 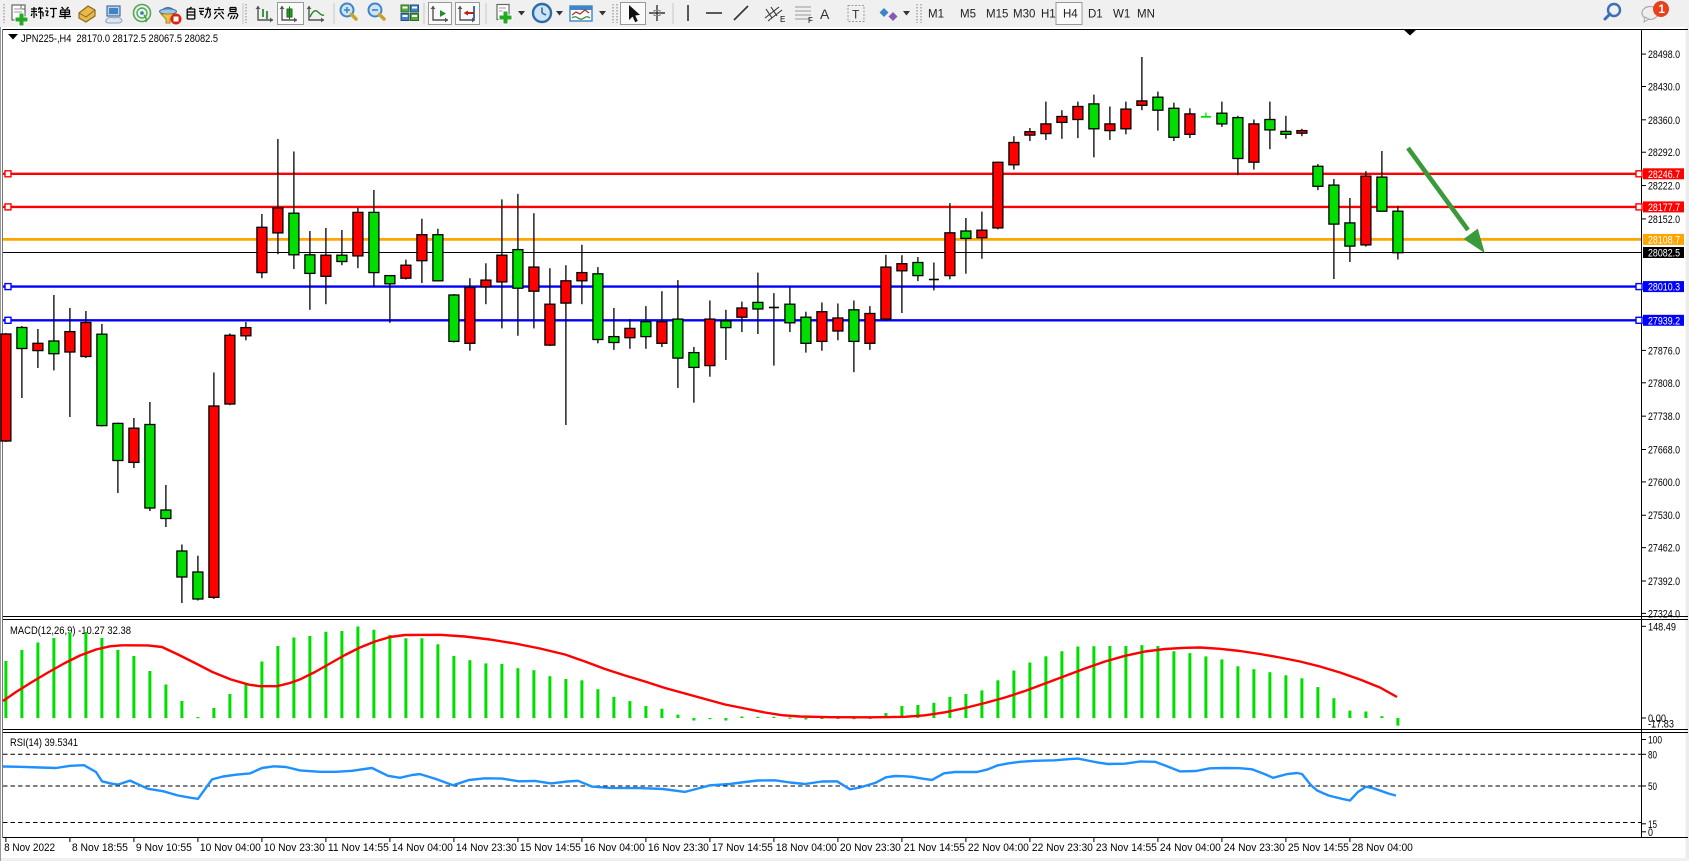 What do you see at coordinates (1664, 384) in the screenshot?
I see `svg-text: 27808.0` at bounding box center [1664, 384].